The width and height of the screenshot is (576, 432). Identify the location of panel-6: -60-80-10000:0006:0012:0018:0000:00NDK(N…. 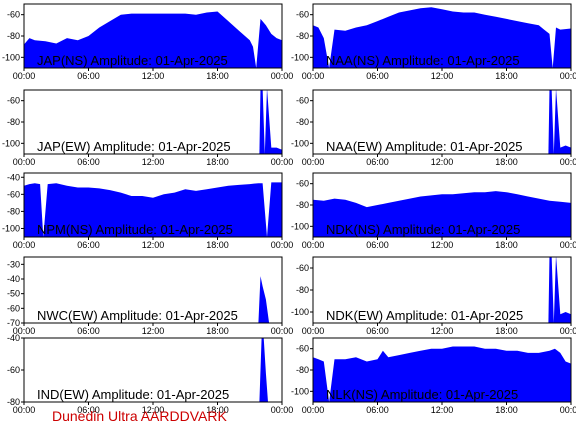
(433, 211).